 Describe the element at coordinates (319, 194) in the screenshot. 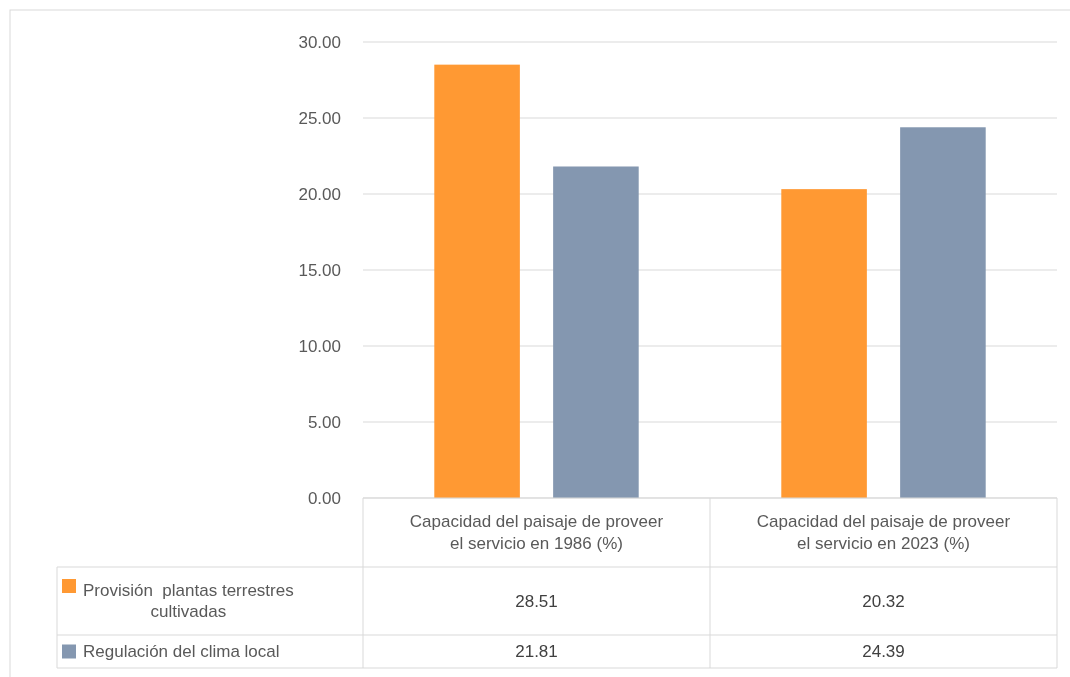

I see `y-tick-label: 20.00` at that location.